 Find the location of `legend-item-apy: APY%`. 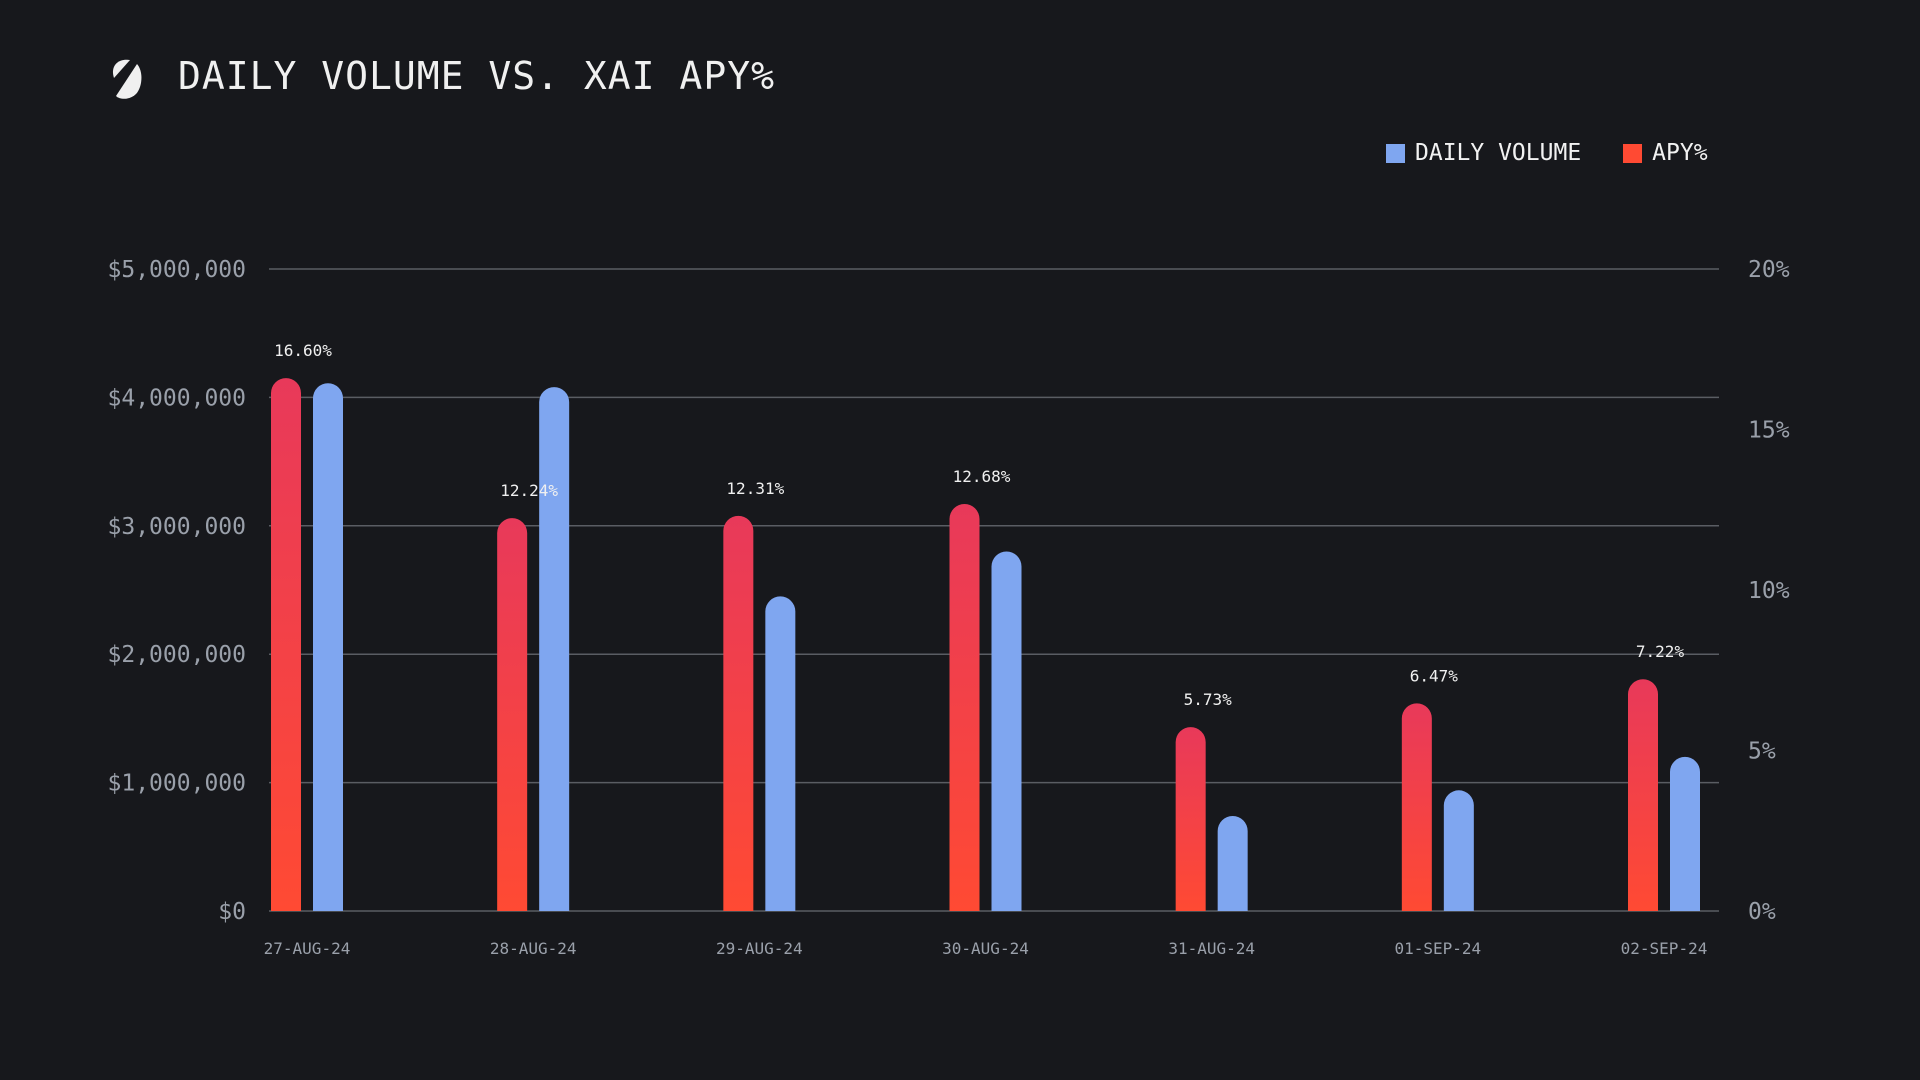

legend-item-apy: APY% is located at coordinates (1665, 153).